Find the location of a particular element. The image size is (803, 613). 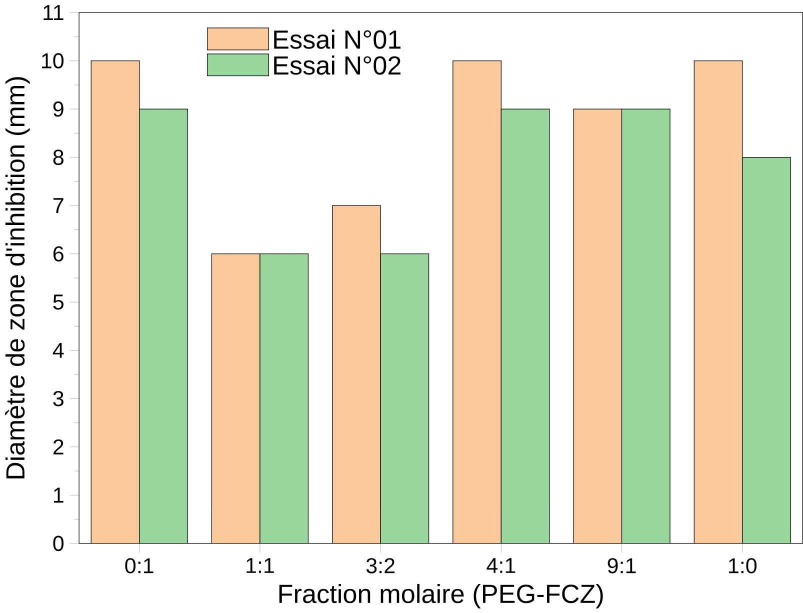

y-tick-label: 10 is located at coordinates (53, 60).